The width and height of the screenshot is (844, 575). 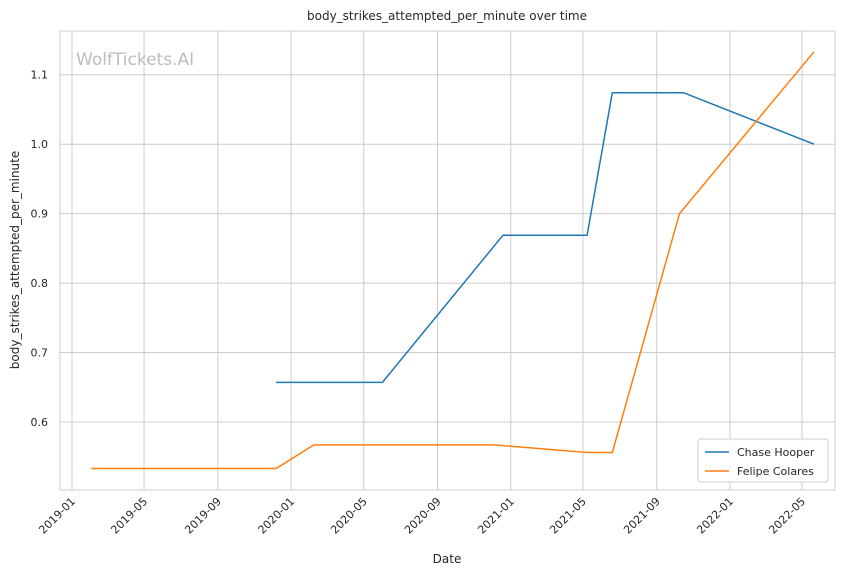 I want to click on y-tick-label: 1.1, so click(x=40, y=75).